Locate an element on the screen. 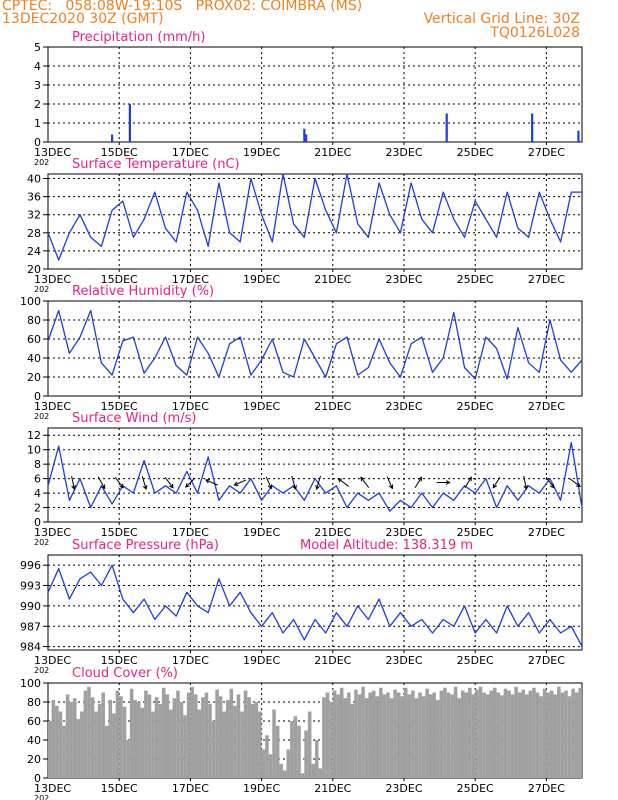  panel-title: Surface Wind (m/s) is located at coordinates (134, 418).